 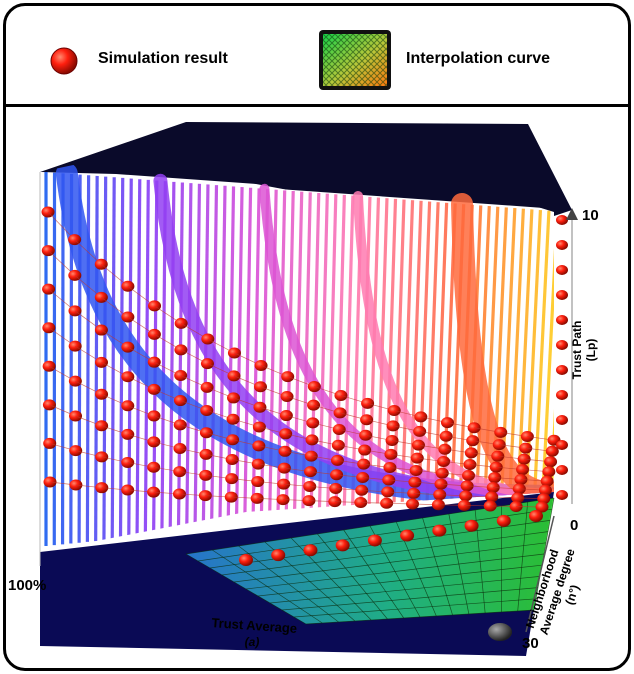 I want to click on floor-mesh, so click(x=370, y=561).